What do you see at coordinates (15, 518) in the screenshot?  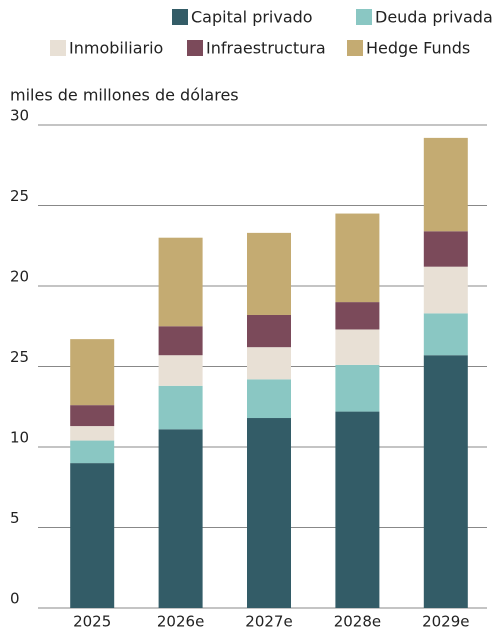 I see `y-tick-label: 5` at bounding box center [15, 518].